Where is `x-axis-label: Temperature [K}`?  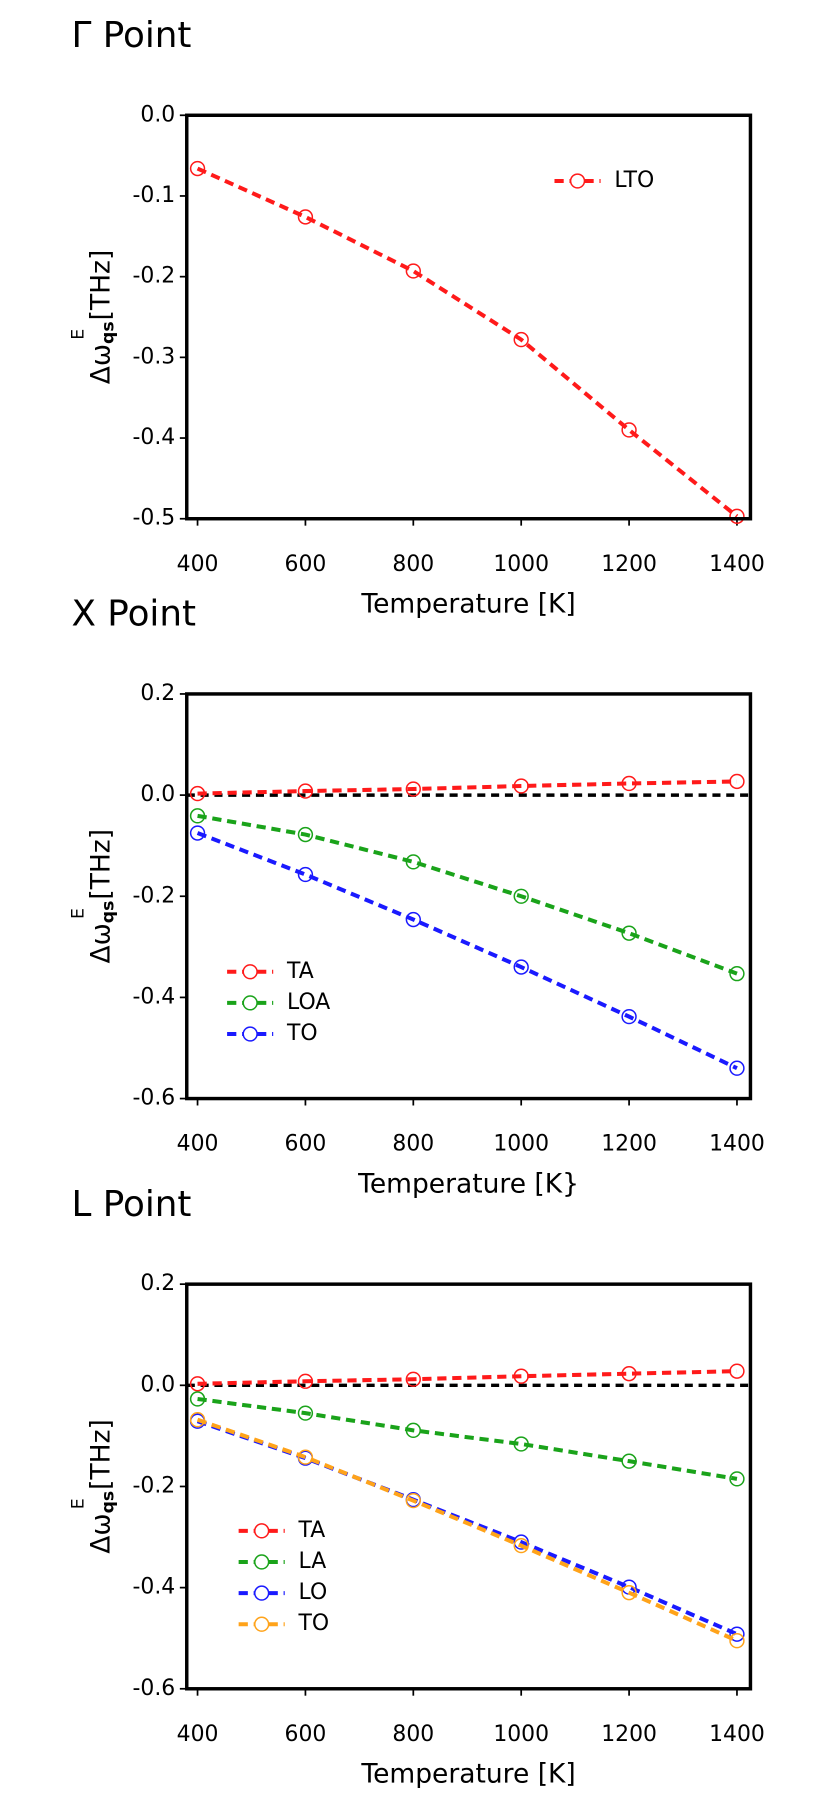
x-axis-label: Temperature [K} is located at coordinates (468, 1184).